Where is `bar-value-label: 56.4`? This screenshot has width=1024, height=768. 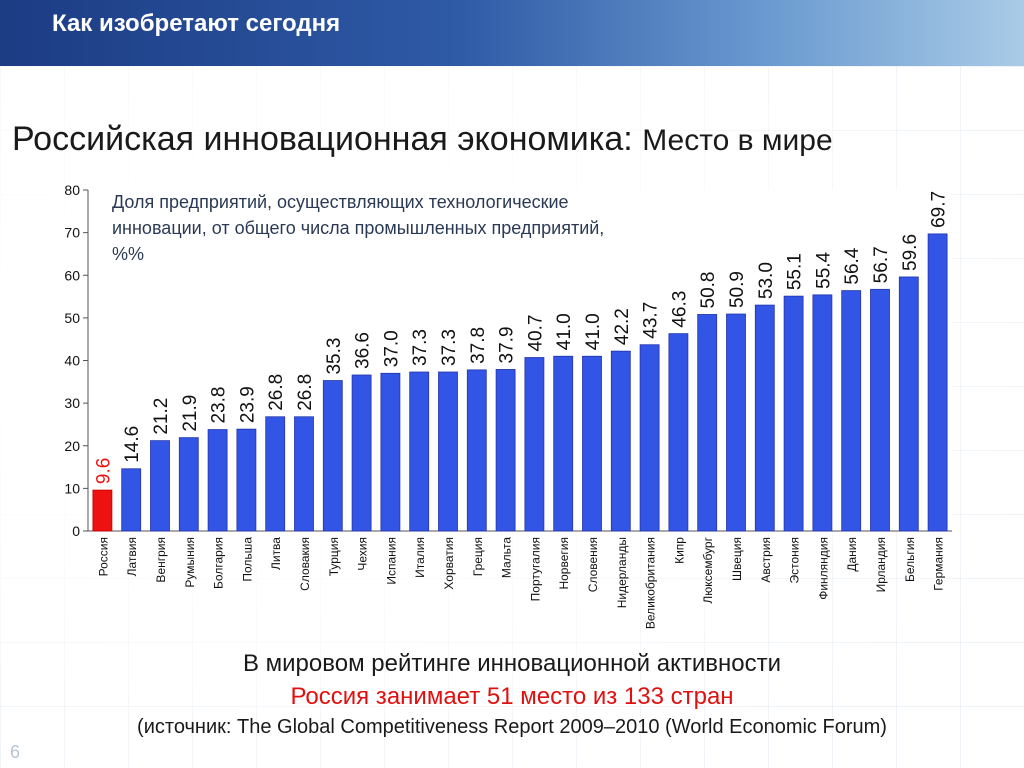 bar-value-label: 56.4 is located at coordinates (852, 265).